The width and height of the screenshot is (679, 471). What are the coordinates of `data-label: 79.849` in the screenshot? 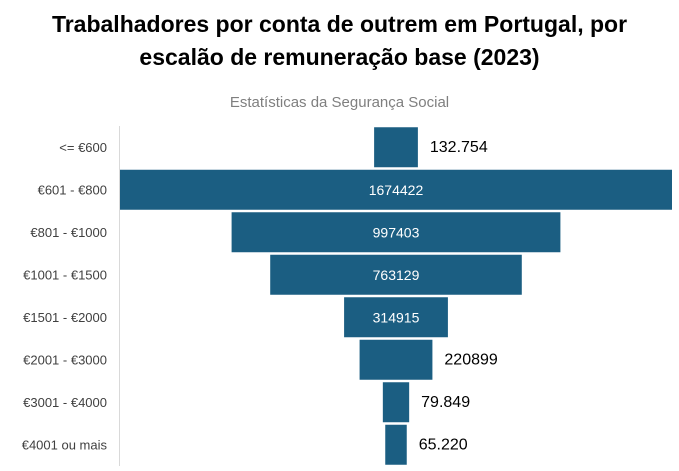 It's located at (445, 402).